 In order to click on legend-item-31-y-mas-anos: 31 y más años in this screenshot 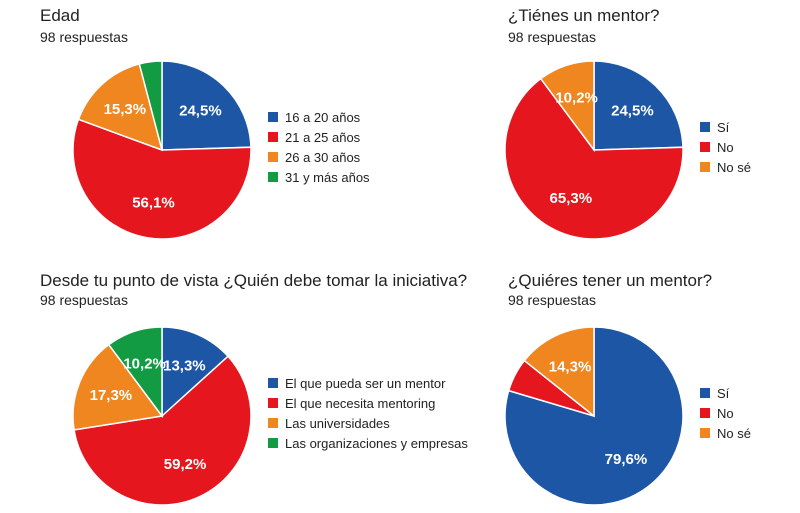, I will do `click(319, 177)`.